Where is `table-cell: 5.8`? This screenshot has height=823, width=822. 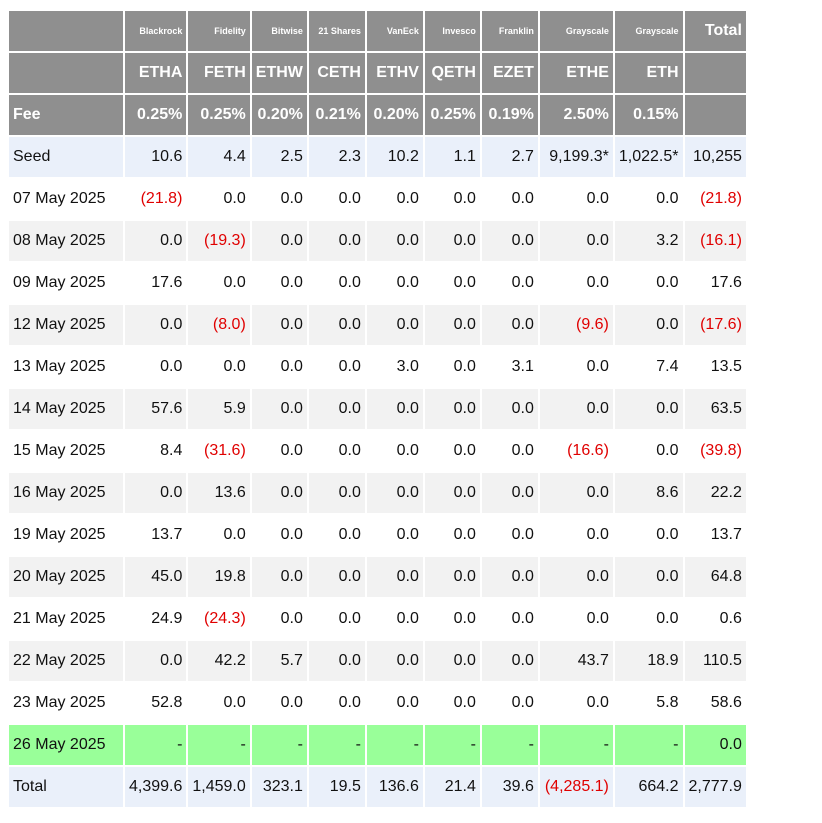 table-cell: 5.8 is located at coordinates (648, 703).